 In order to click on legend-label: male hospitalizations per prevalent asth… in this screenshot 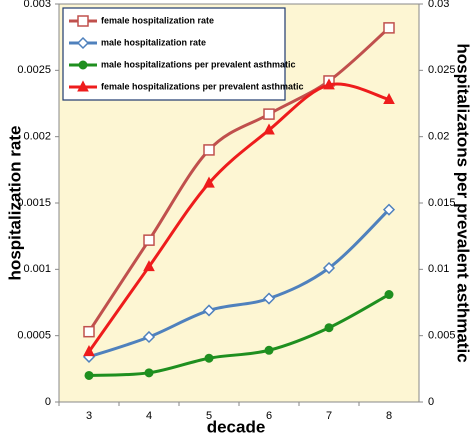, I will do `click(198, 64)`.